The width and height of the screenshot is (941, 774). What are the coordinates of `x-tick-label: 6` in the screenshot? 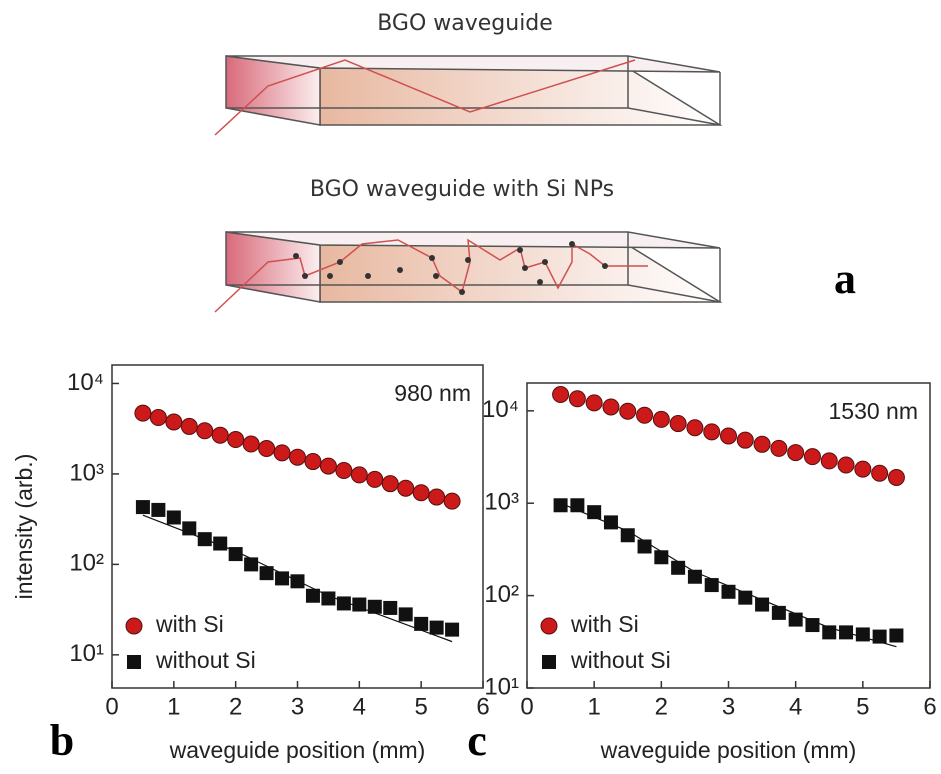 It's located at (482, 706).